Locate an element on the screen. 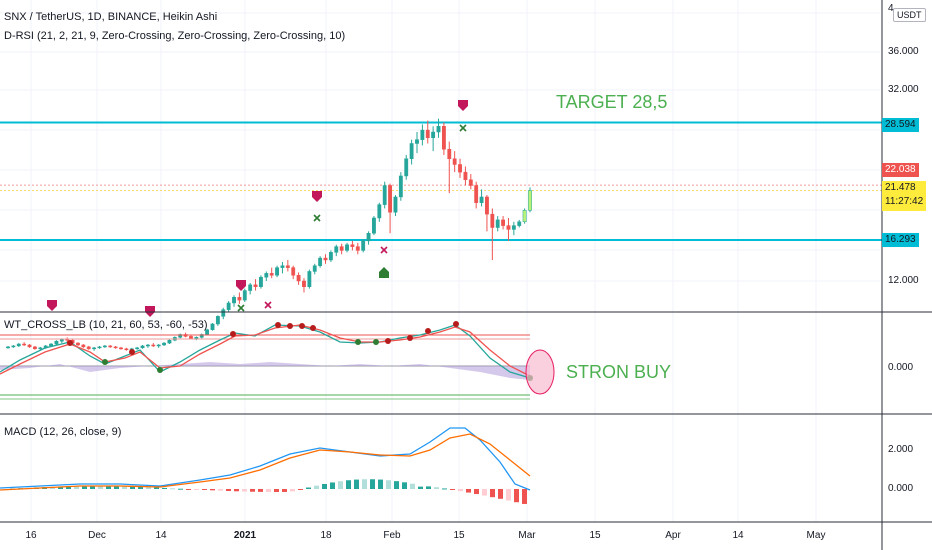  x-axis-label: 18 is located at coordinates (326, 535).